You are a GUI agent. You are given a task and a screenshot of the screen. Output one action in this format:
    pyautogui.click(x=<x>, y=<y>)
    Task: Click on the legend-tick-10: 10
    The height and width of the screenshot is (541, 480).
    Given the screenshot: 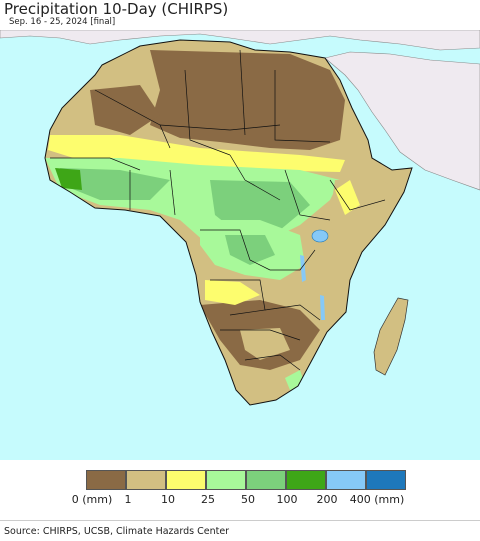 What is the action you would take?
    pyautogui.click(x=168, y=499)
    